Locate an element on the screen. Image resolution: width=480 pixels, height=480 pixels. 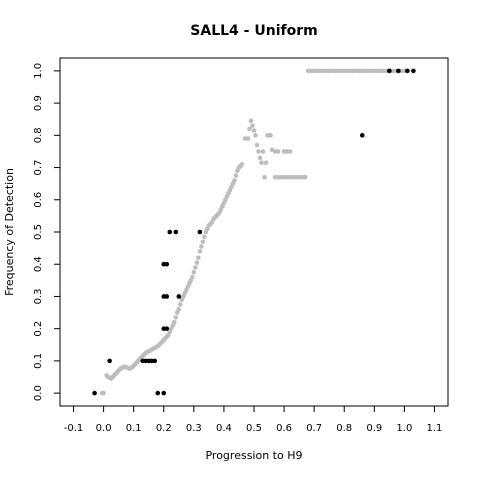
x-tick-label: 0.0 is located at coordinates (104, 428).